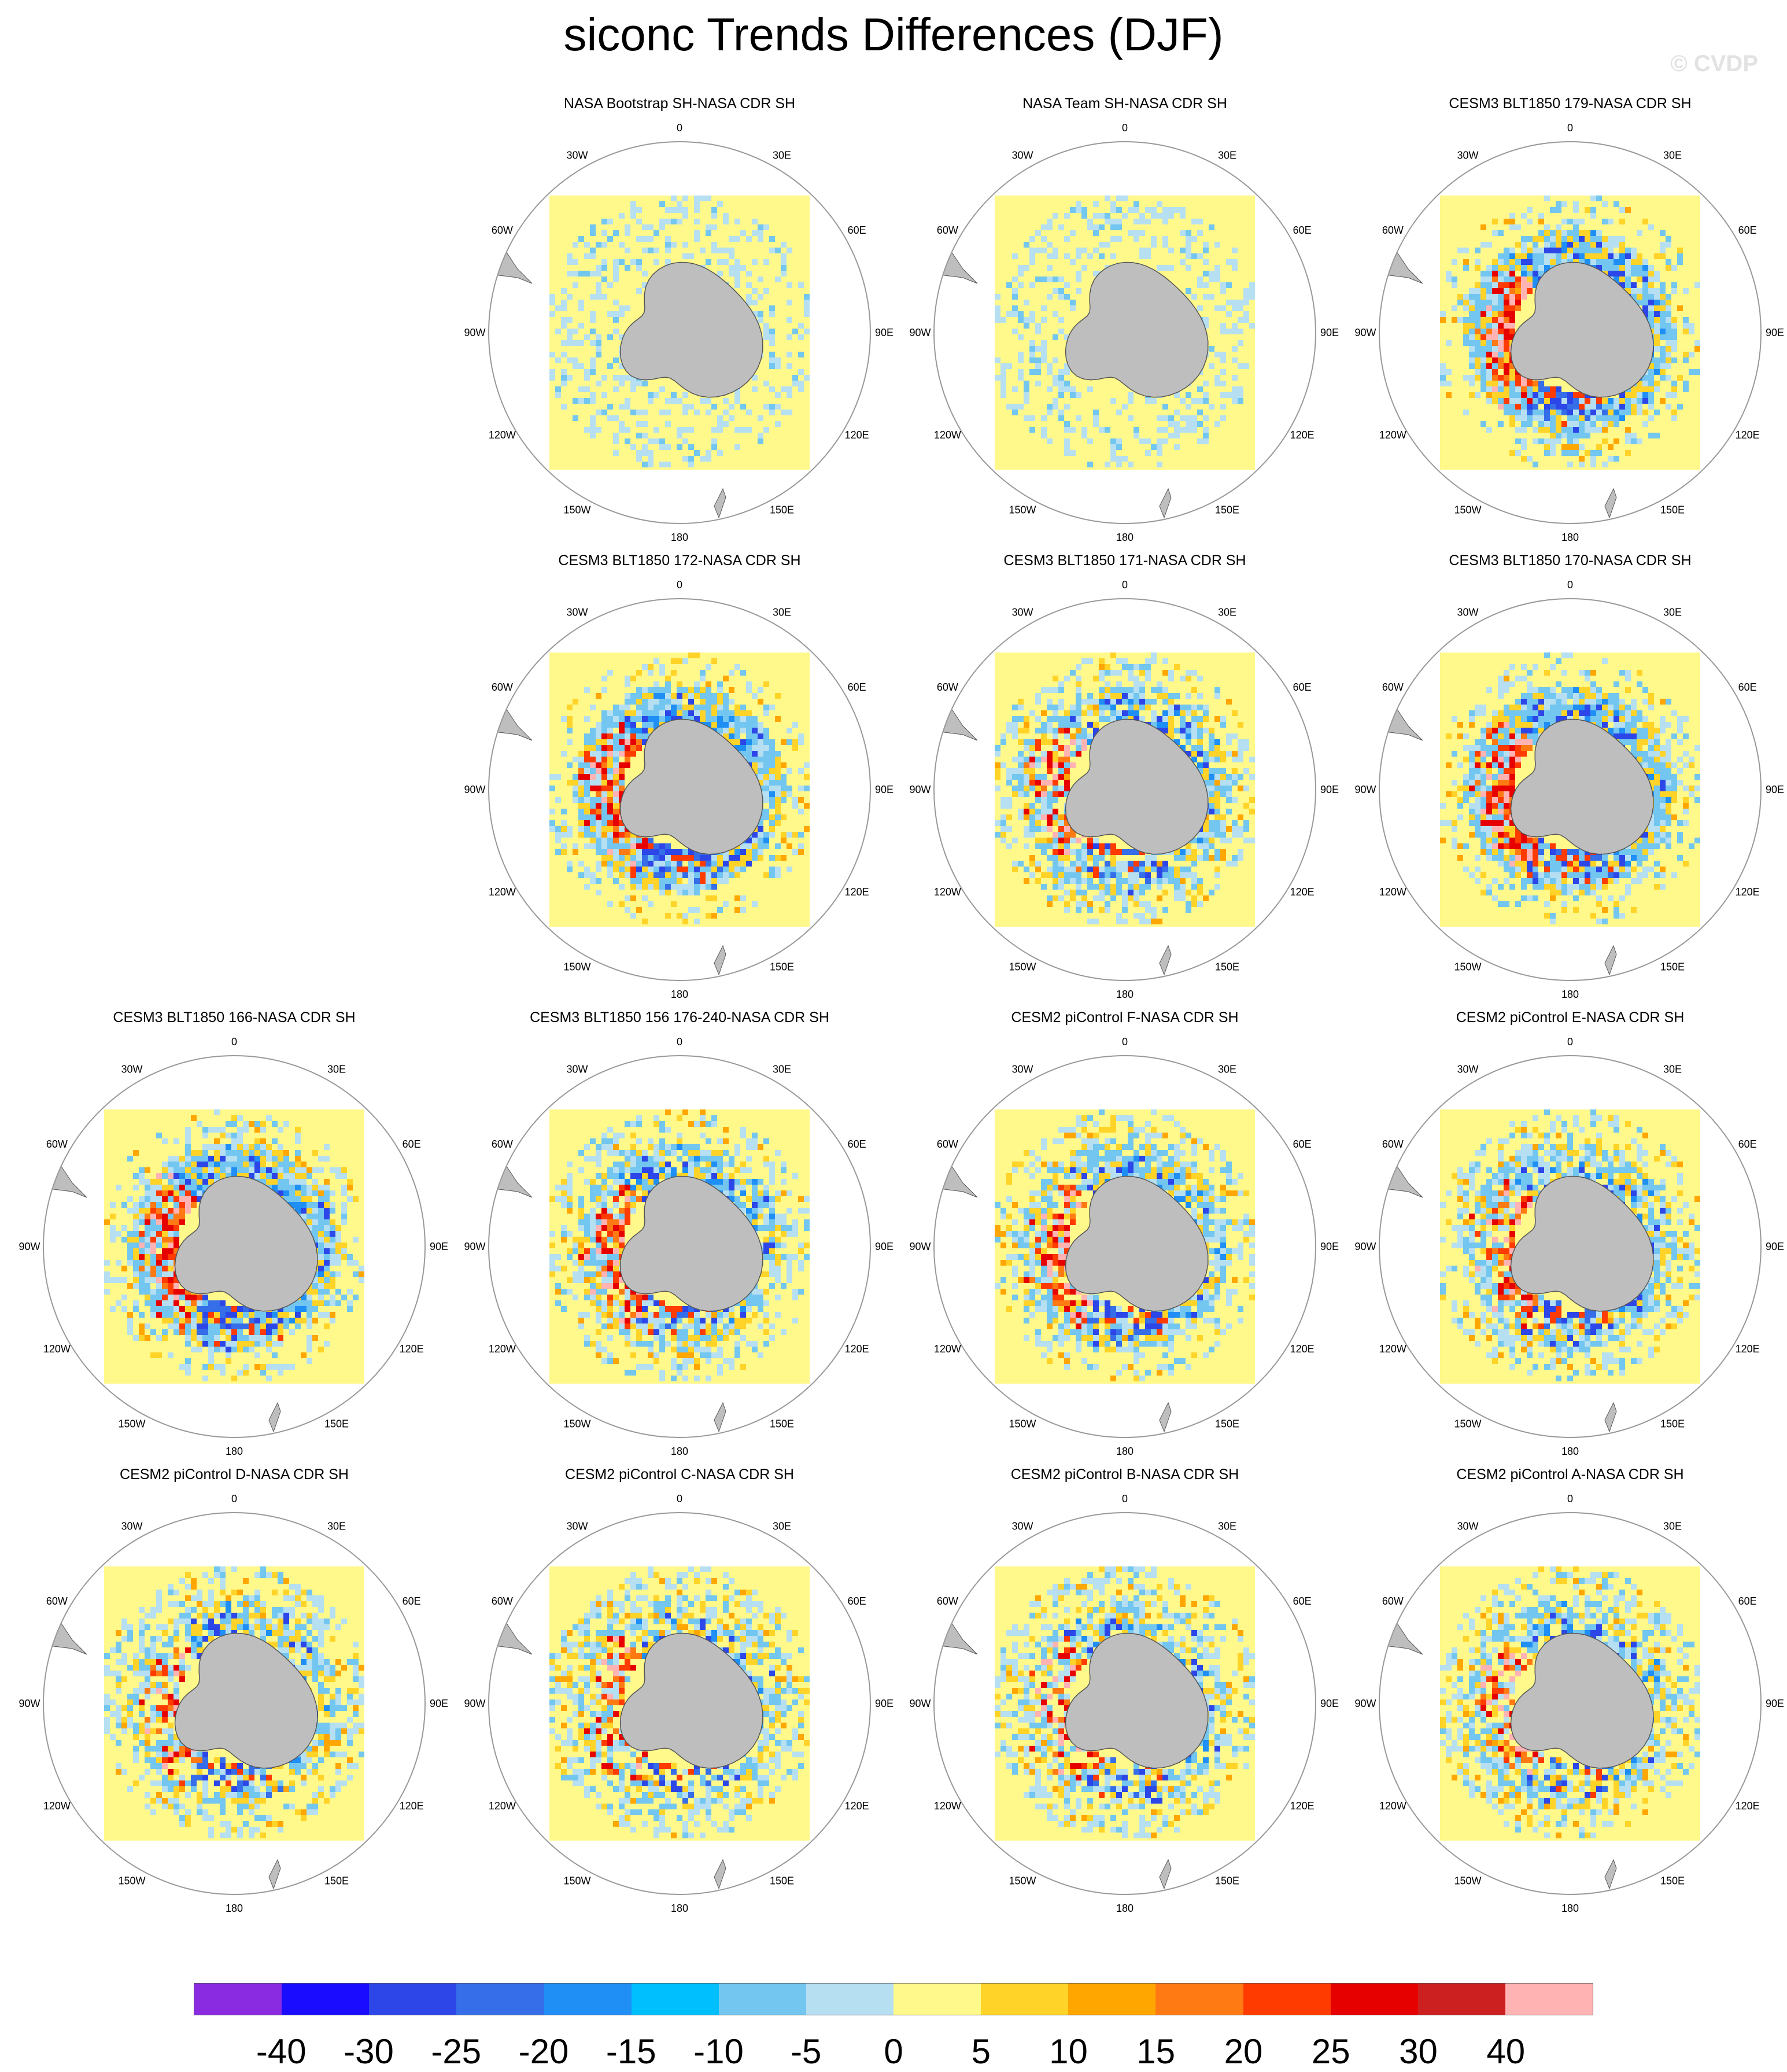 The image size is (1787, 2072). What do you see at coordinates (1124, 560) in the screenshot?
I see `panel-title: CESM3 BLT1850 171-NASA CDR SH` at bounding box center [1124, 560].